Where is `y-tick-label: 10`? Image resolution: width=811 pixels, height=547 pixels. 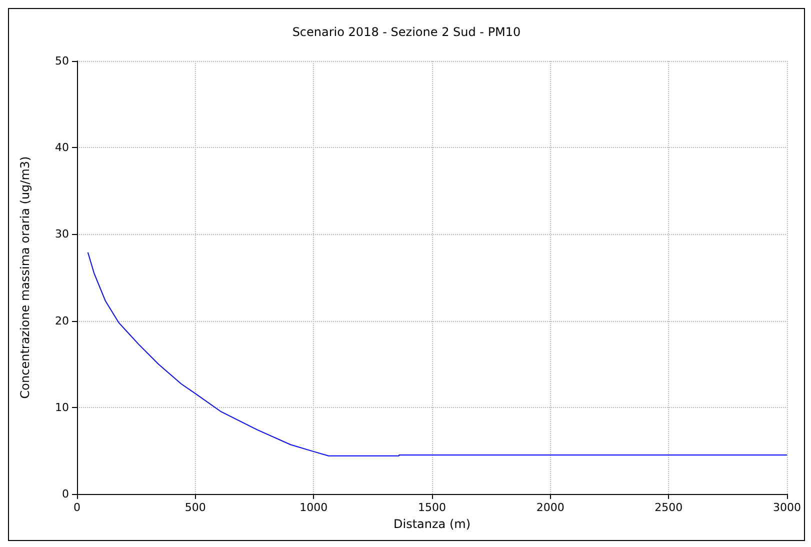 y-tick-label: 10 is located at coordinates (62, 407).